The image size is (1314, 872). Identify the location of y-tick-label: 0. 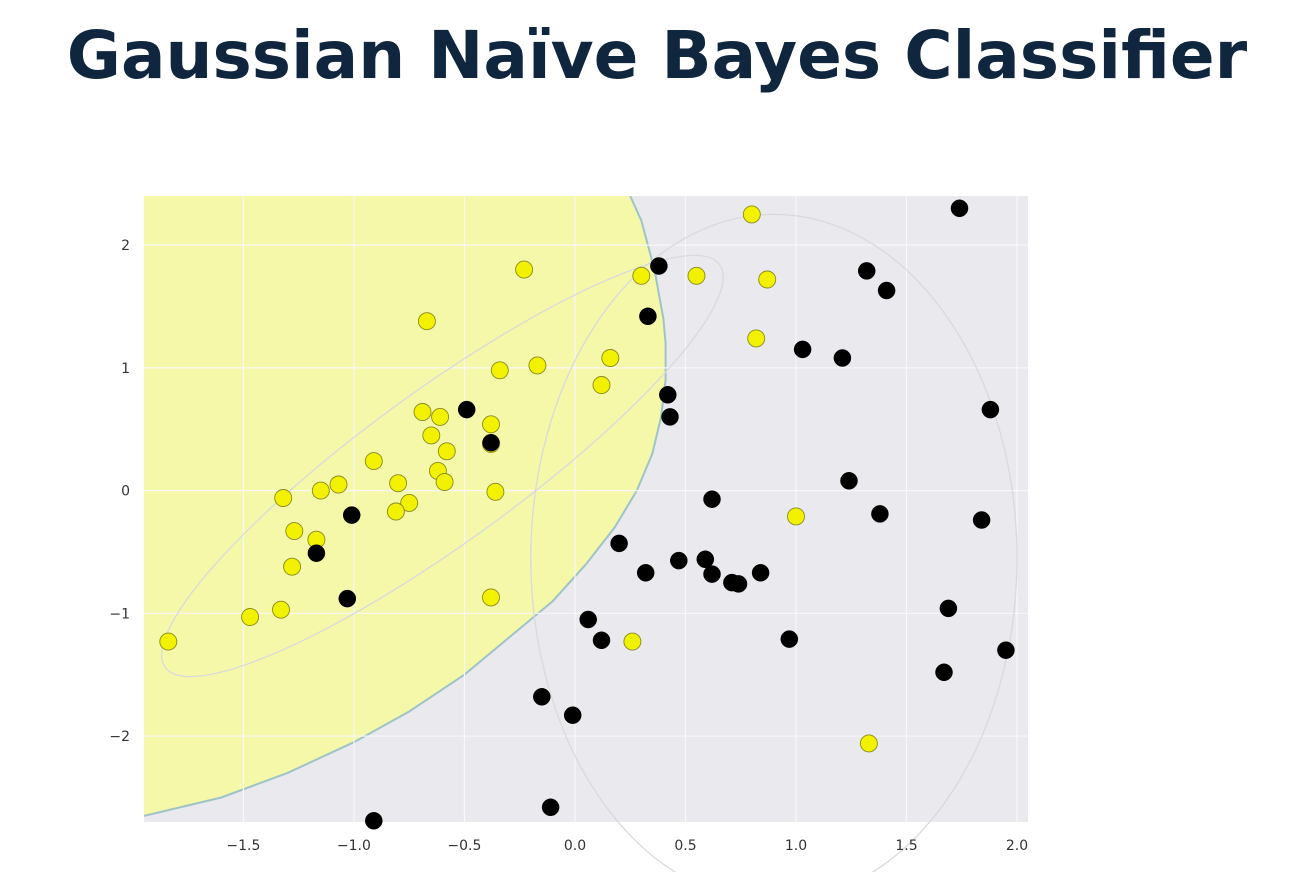
(125, 492).